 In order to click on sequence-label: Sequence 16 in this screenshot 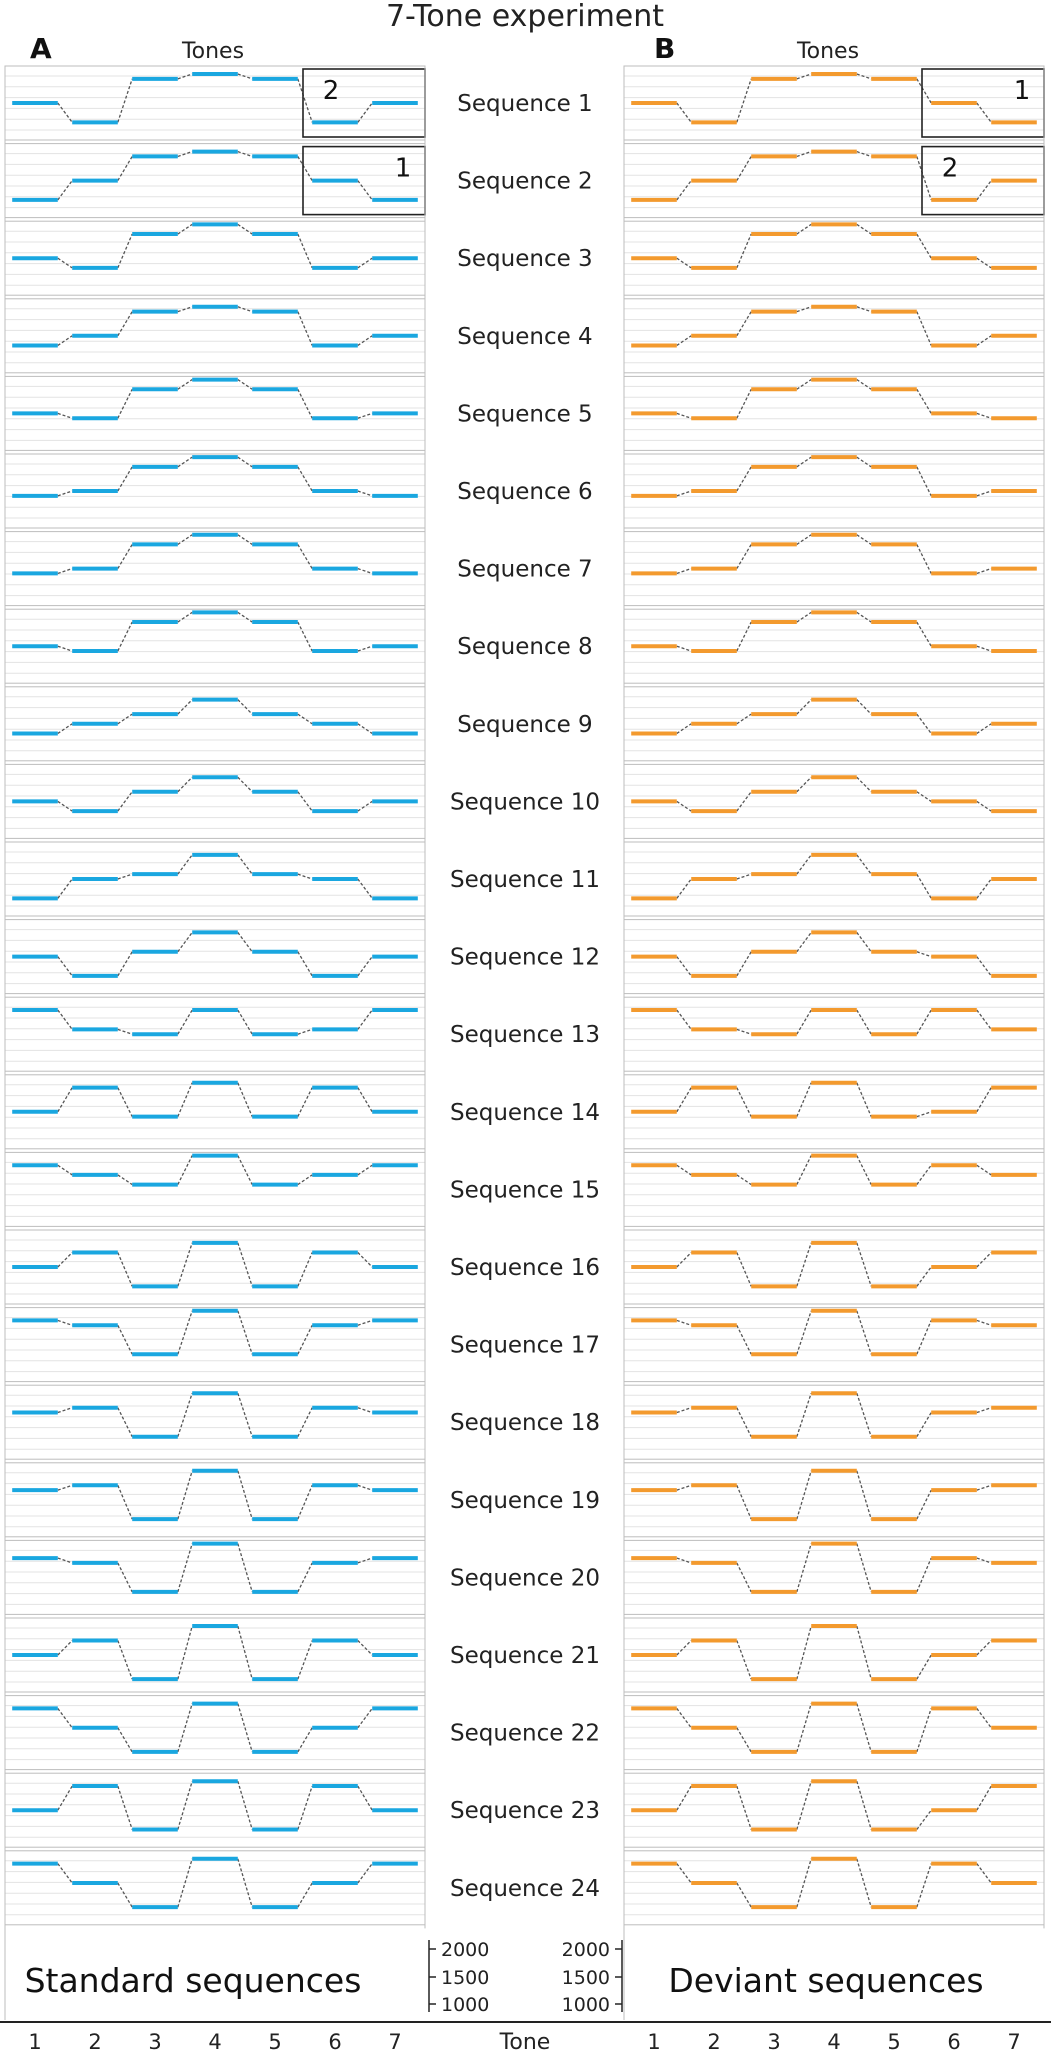, I will do `click(525, 1268)`.